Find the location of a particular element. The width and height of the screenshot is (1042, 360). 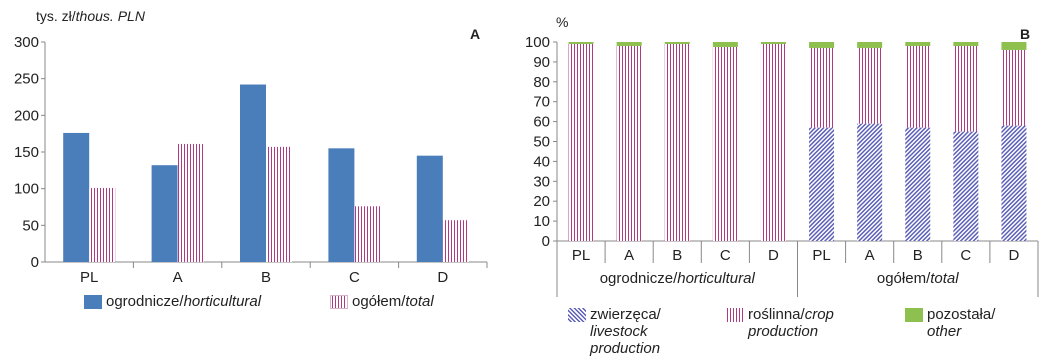

chart-a-x-tick-label: B is located at coordinates (266, 277).